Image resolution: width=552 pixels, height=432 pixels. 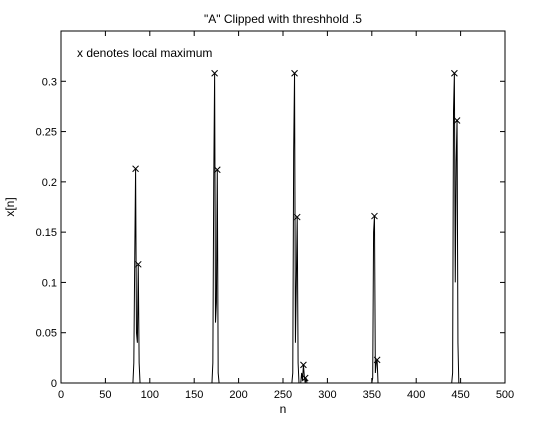 What do you see at coordinates (372, 395) in the screenshot?
I see `x-tick-label: 350` at bounding box center [372, 395].